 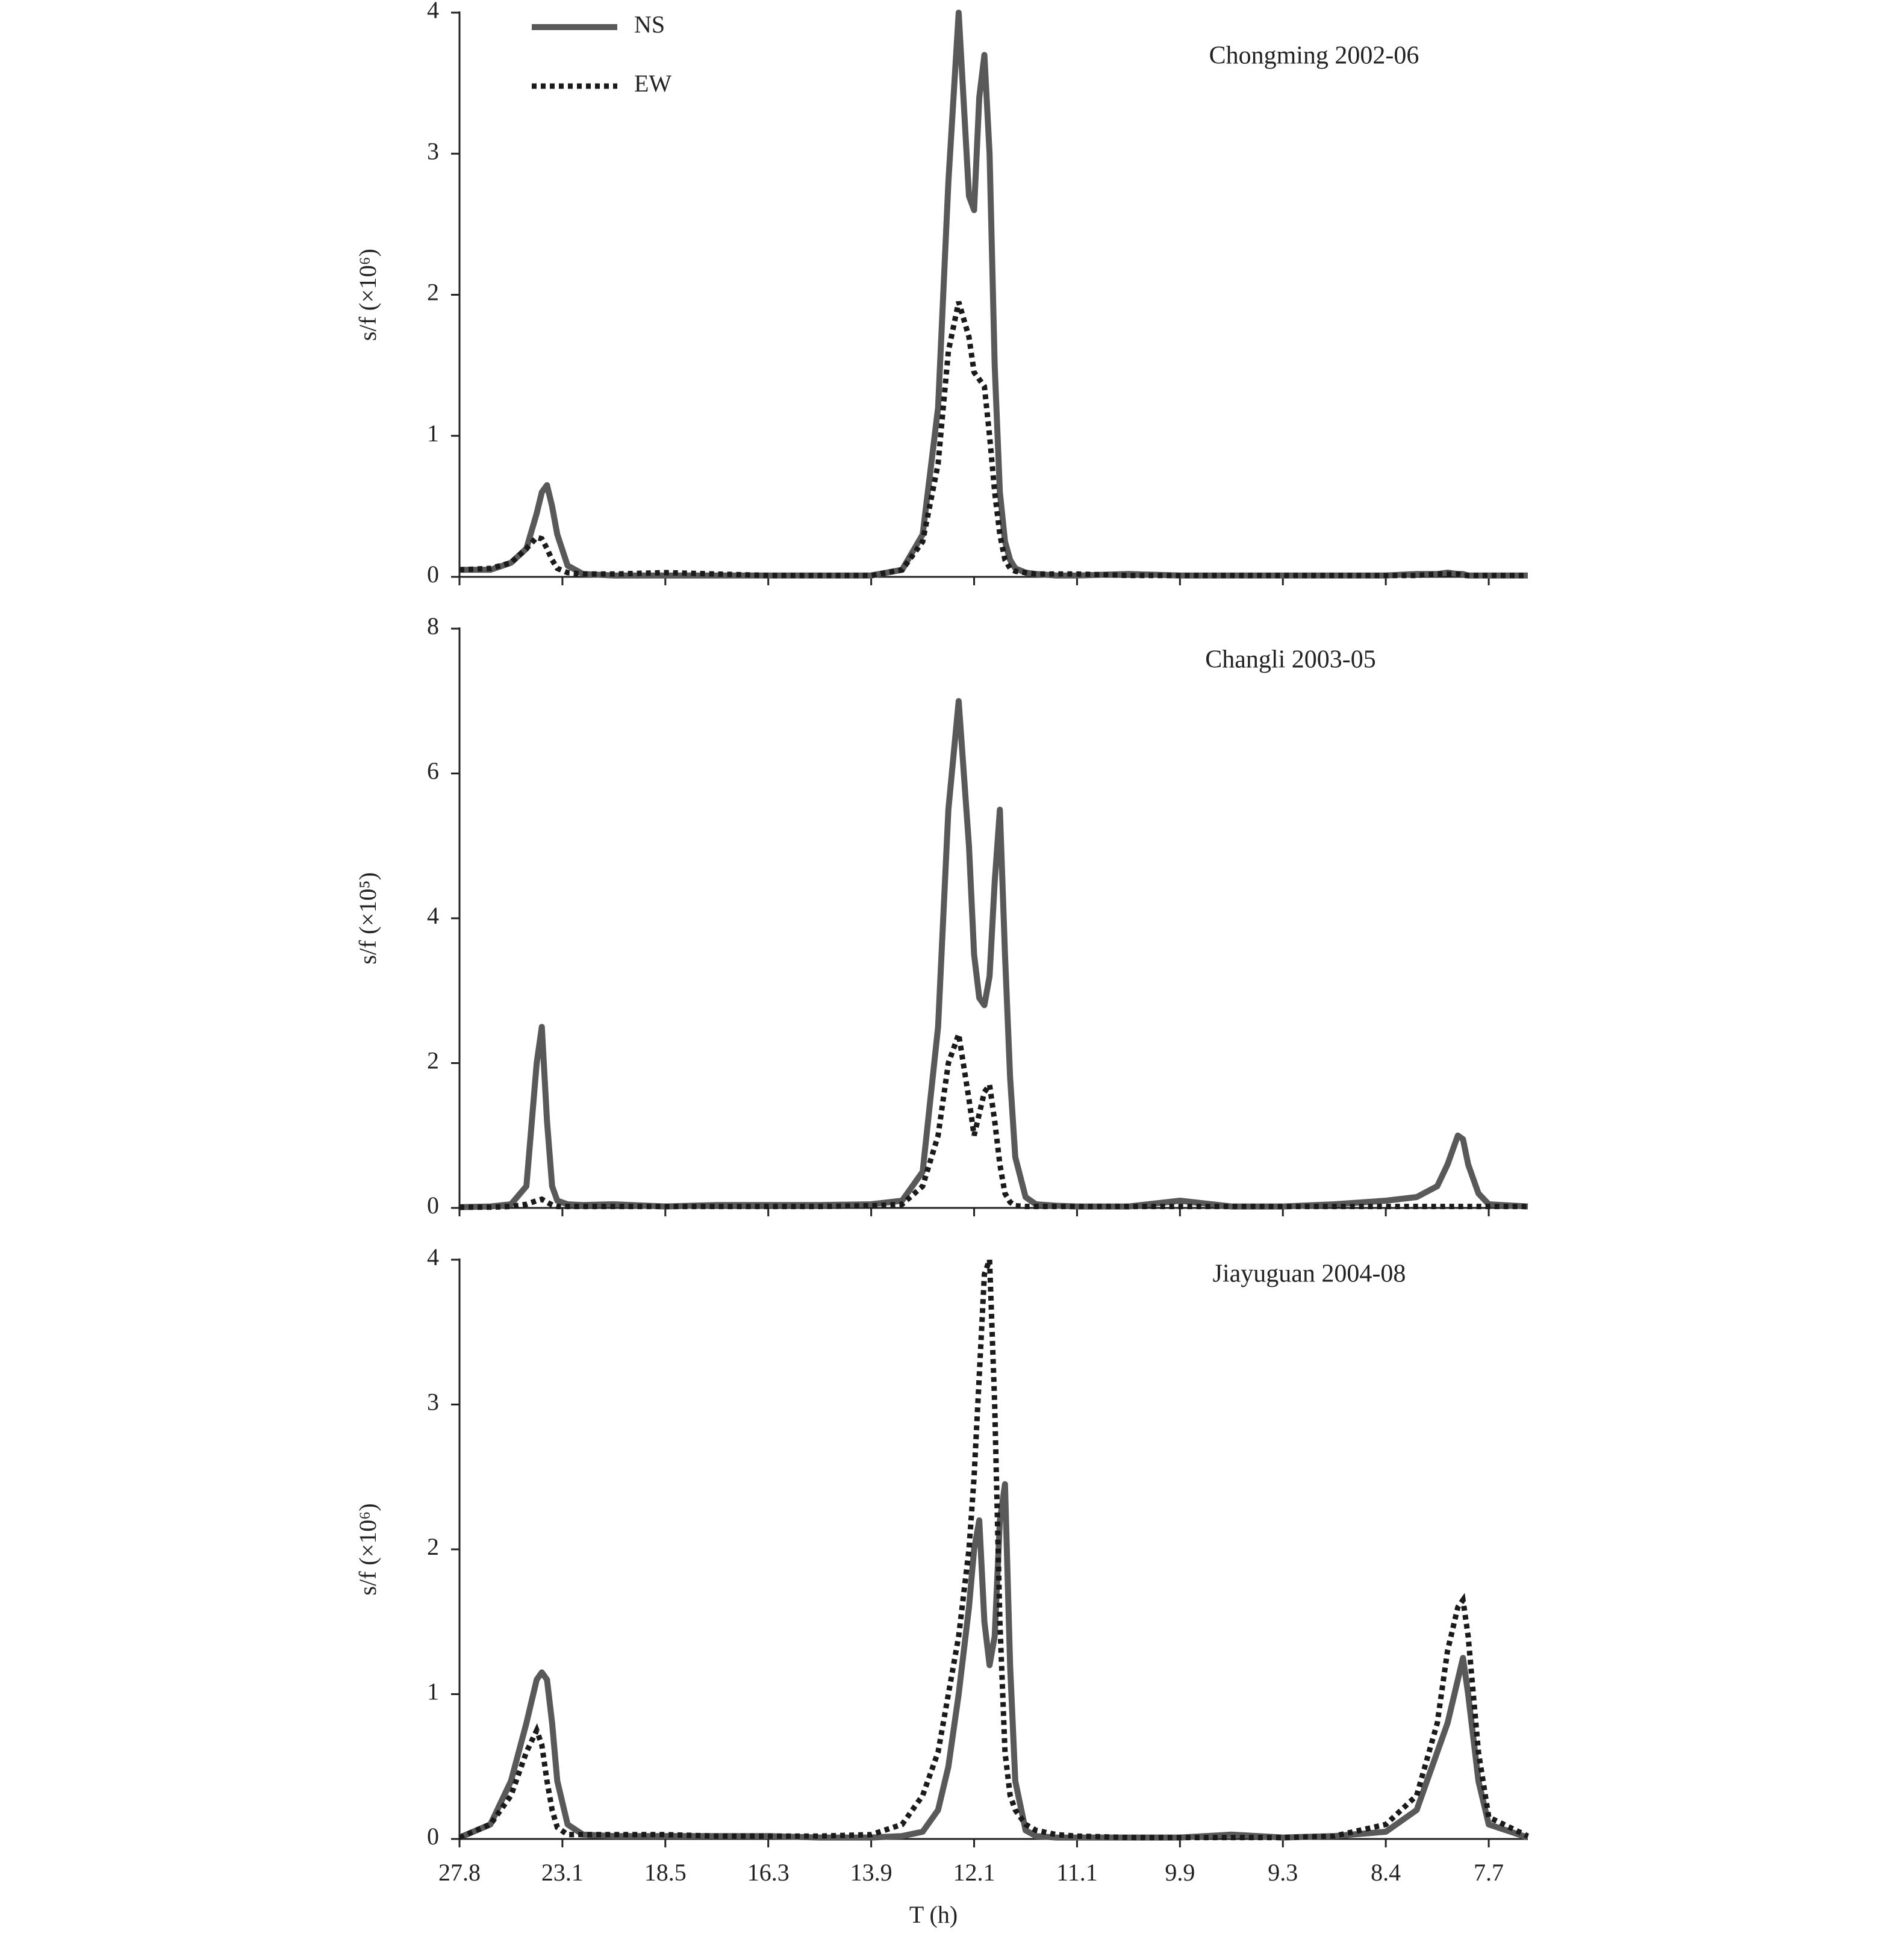 What do you see at coordinates (1077, 1872) in the screenshot?
I see `x-tick-label: 11.1` at bounding box center [1077, 1872].